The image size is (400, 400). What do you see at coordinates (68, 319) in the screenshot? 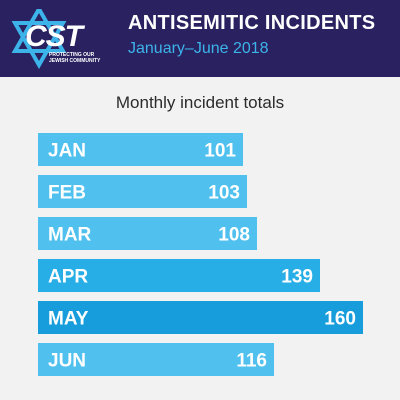
I see `category-label-may: MAY` at bounding box center [68, 319].